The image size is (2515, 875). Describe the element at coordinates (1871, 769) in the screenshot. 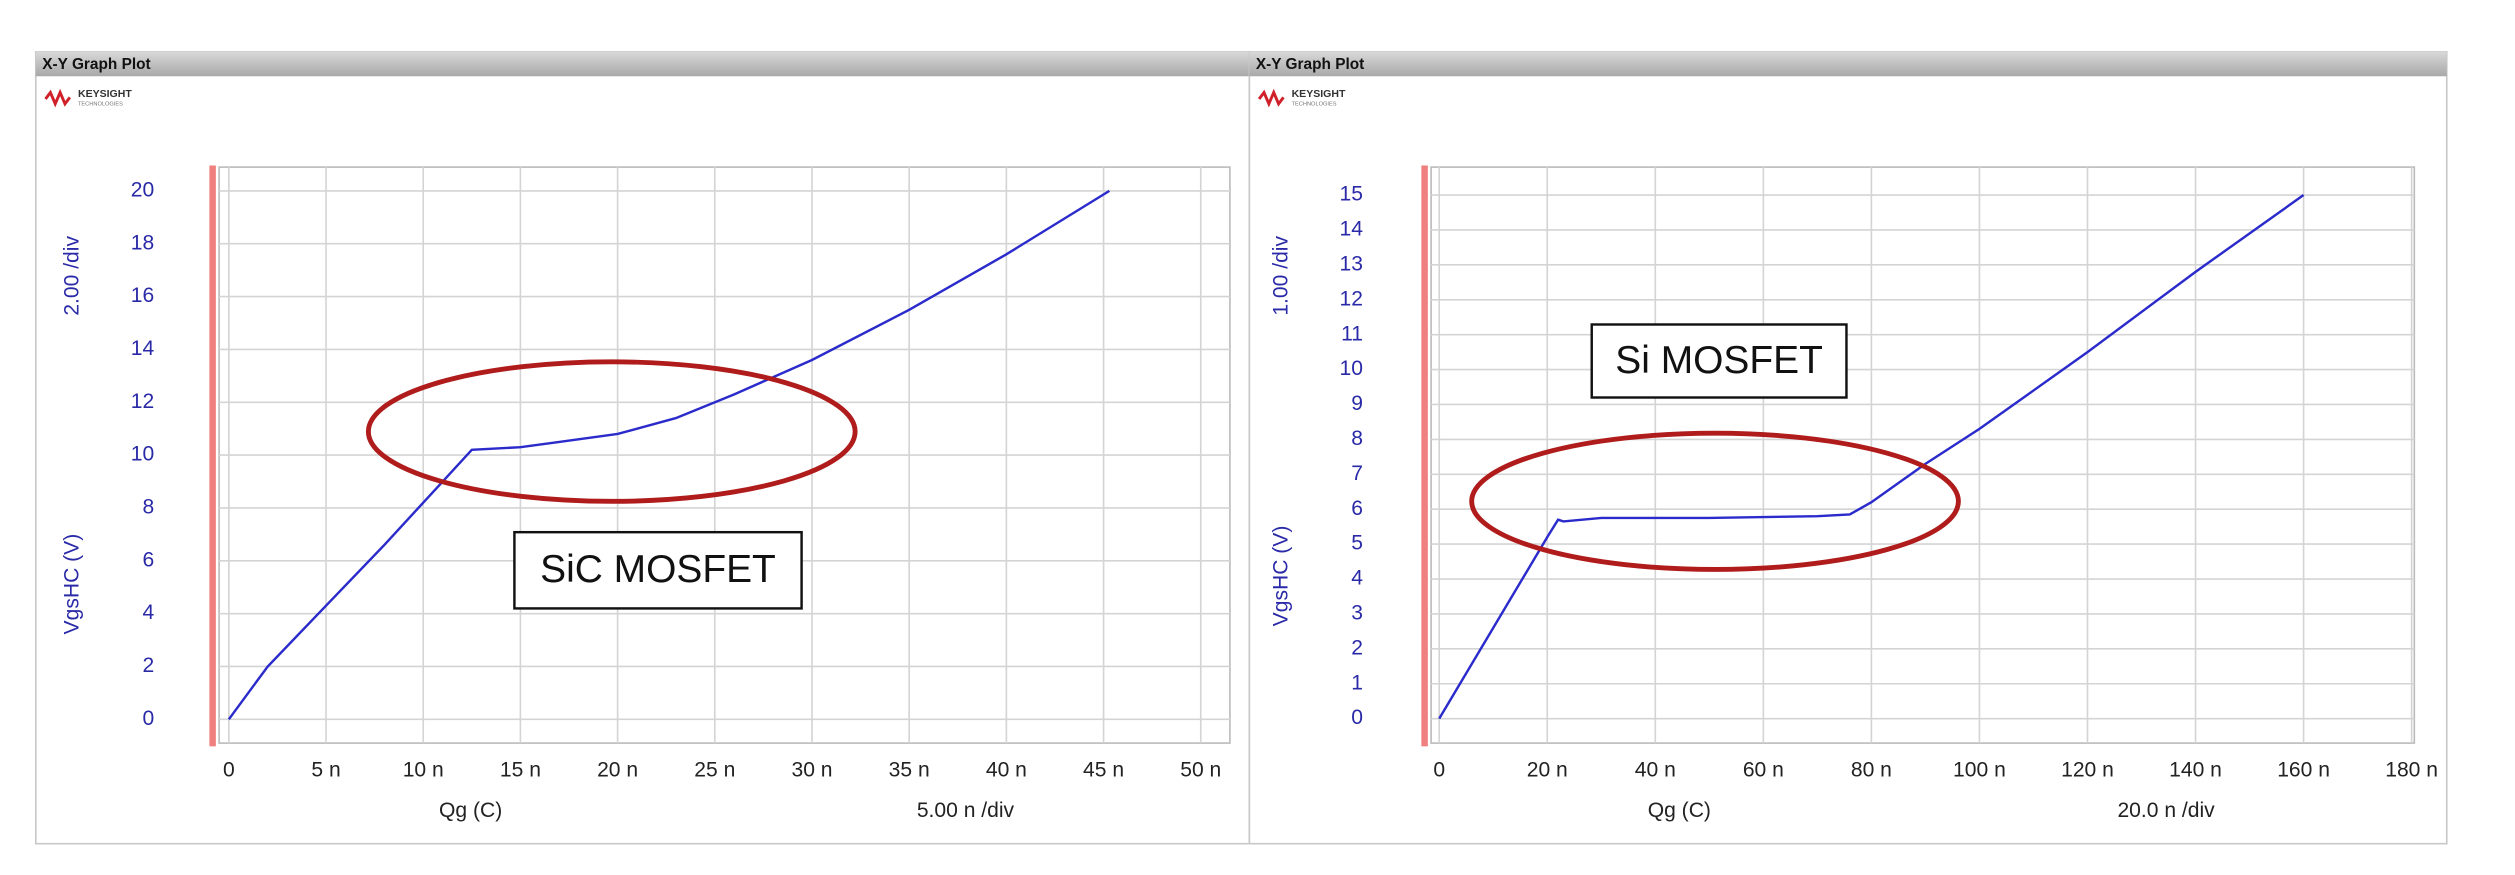

I see `x-tick-label: 80 n` at that location.